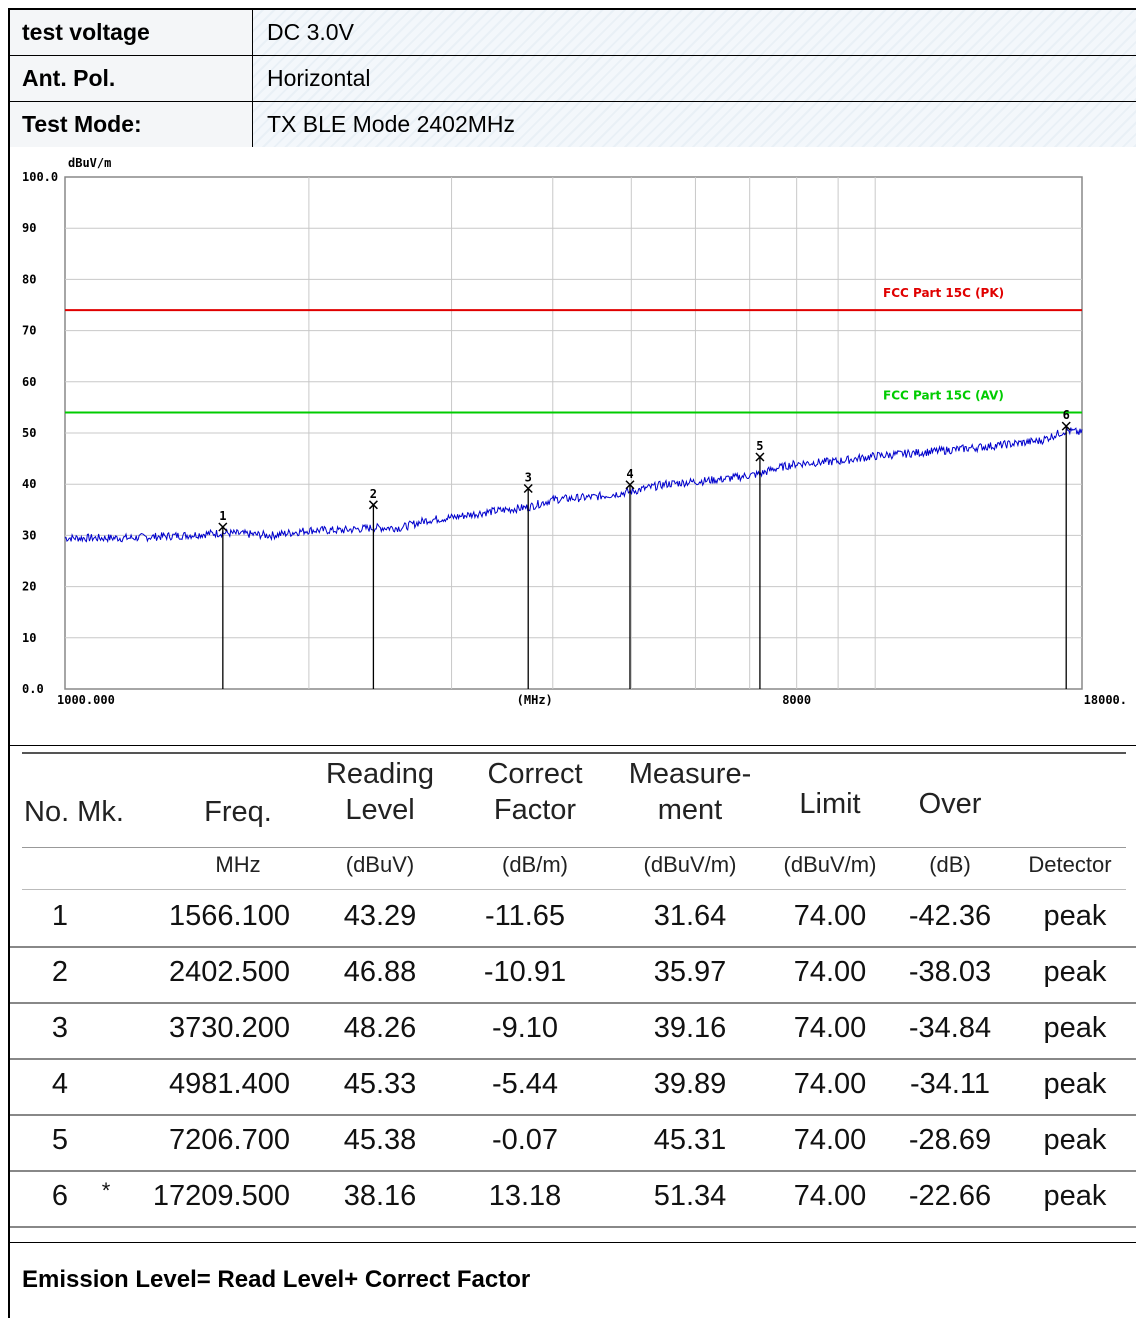  Describe the element at coordinates (830, 804) in the screenshot. I see `header-limit: Limit` at that location.